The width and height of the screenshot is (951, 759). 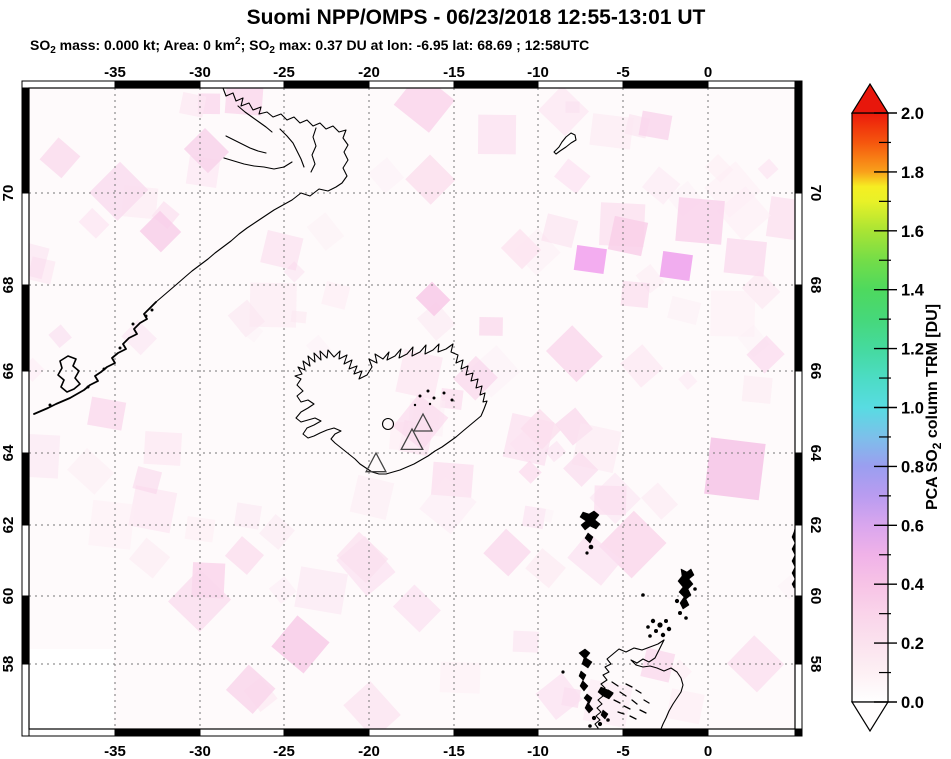 What do you see at coordinates (870, 717) in the screenshot?
I see `colorbar-underflow-arrow` at bounding box center [870, 717].